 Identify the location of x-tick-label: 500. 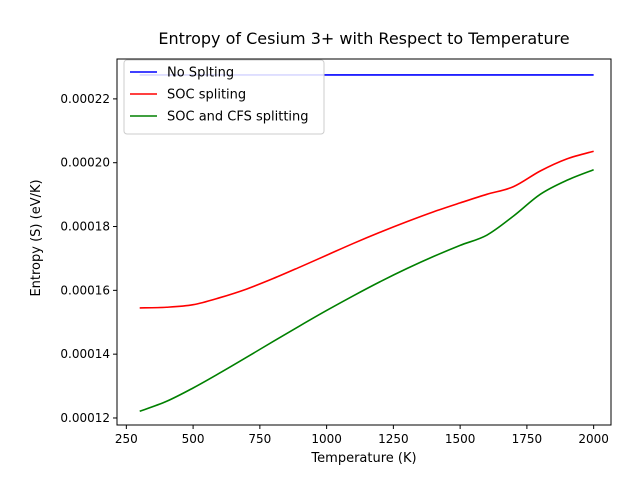
(193, 439).